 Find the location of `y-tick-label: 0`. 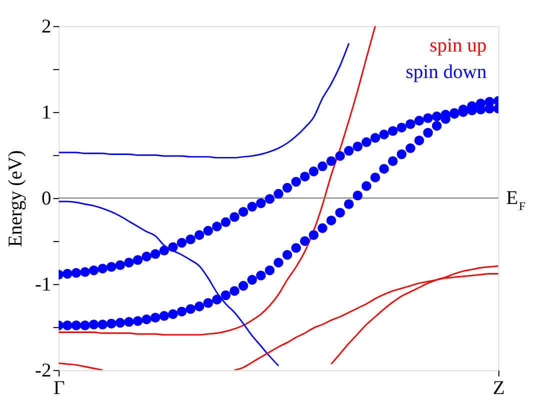

y-tick-label: 0 is located at coordinates (47, 199).